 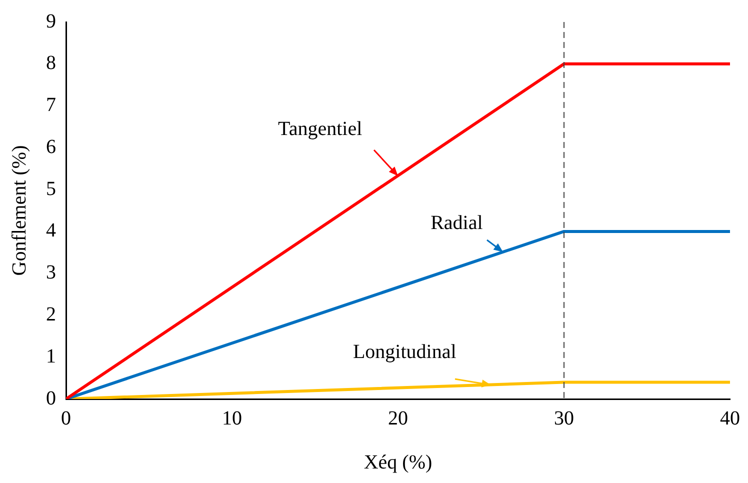 What do you see at coordinates (456, 224) in the screenshot?
I see `series-label: Radial` at bounding box center [456, 224].